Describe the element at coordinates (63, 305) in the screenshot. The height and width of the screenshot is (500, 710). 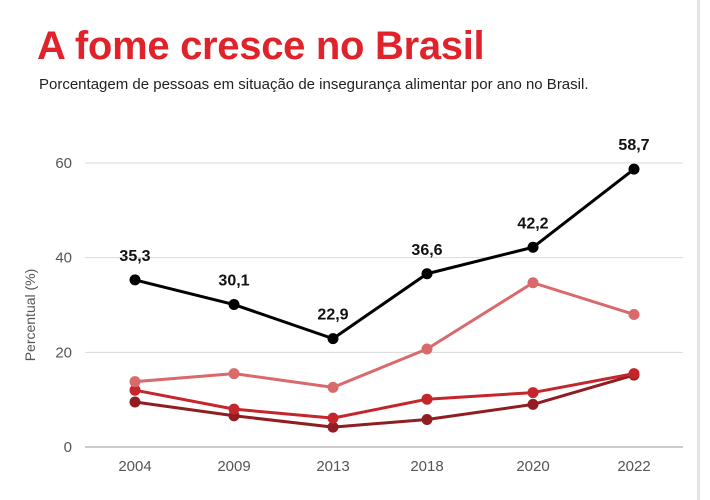
I see `y-axis-ticks: 0 20 40 60` at that location.